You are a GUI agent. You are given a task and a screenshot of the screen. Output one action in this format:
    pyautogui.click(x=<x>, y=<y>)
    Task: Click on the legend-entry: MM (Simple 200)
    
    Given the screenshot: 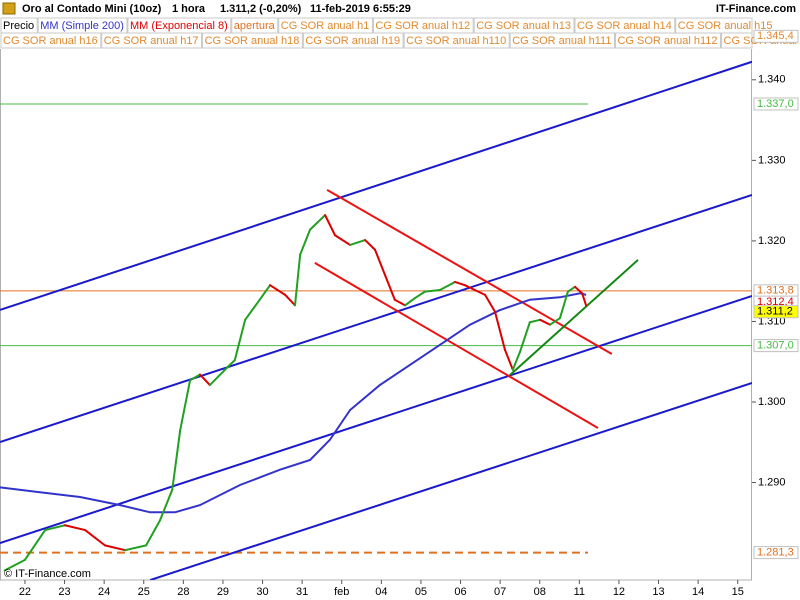 What is the action you would take?
    pyautogui.click(x=82, y=26)
    